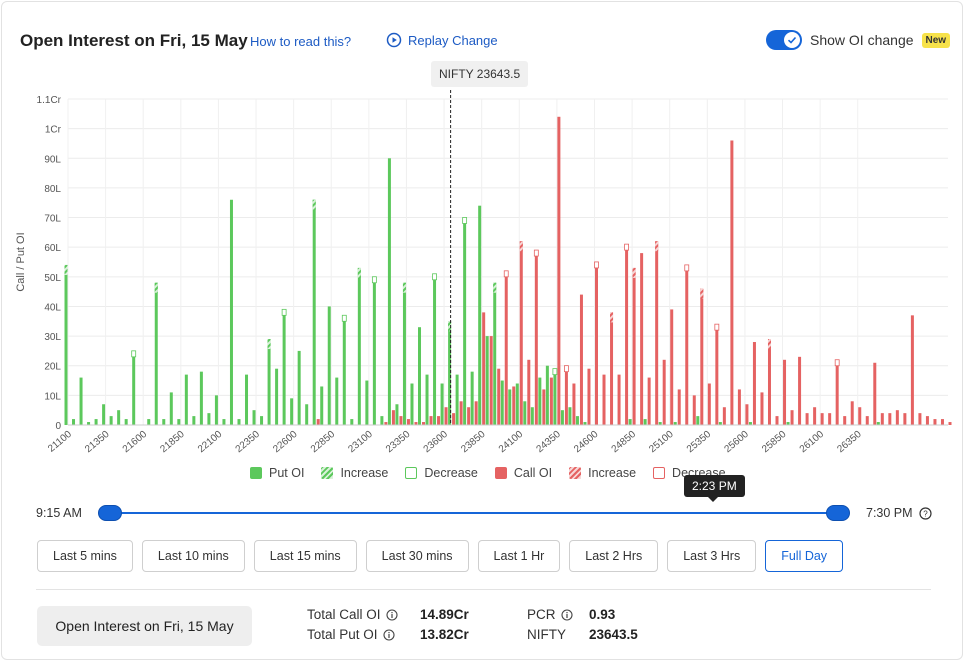  Describe the element at coordinates (838, 513) in the screenshot. I see `slider-end-handle` at that location.